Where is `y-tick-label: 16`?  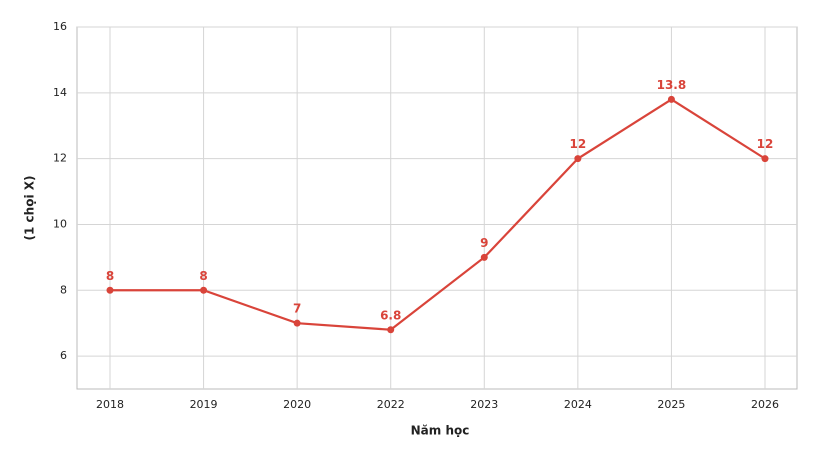
y-tick-label: 16 is located at coordinates (60, 26).